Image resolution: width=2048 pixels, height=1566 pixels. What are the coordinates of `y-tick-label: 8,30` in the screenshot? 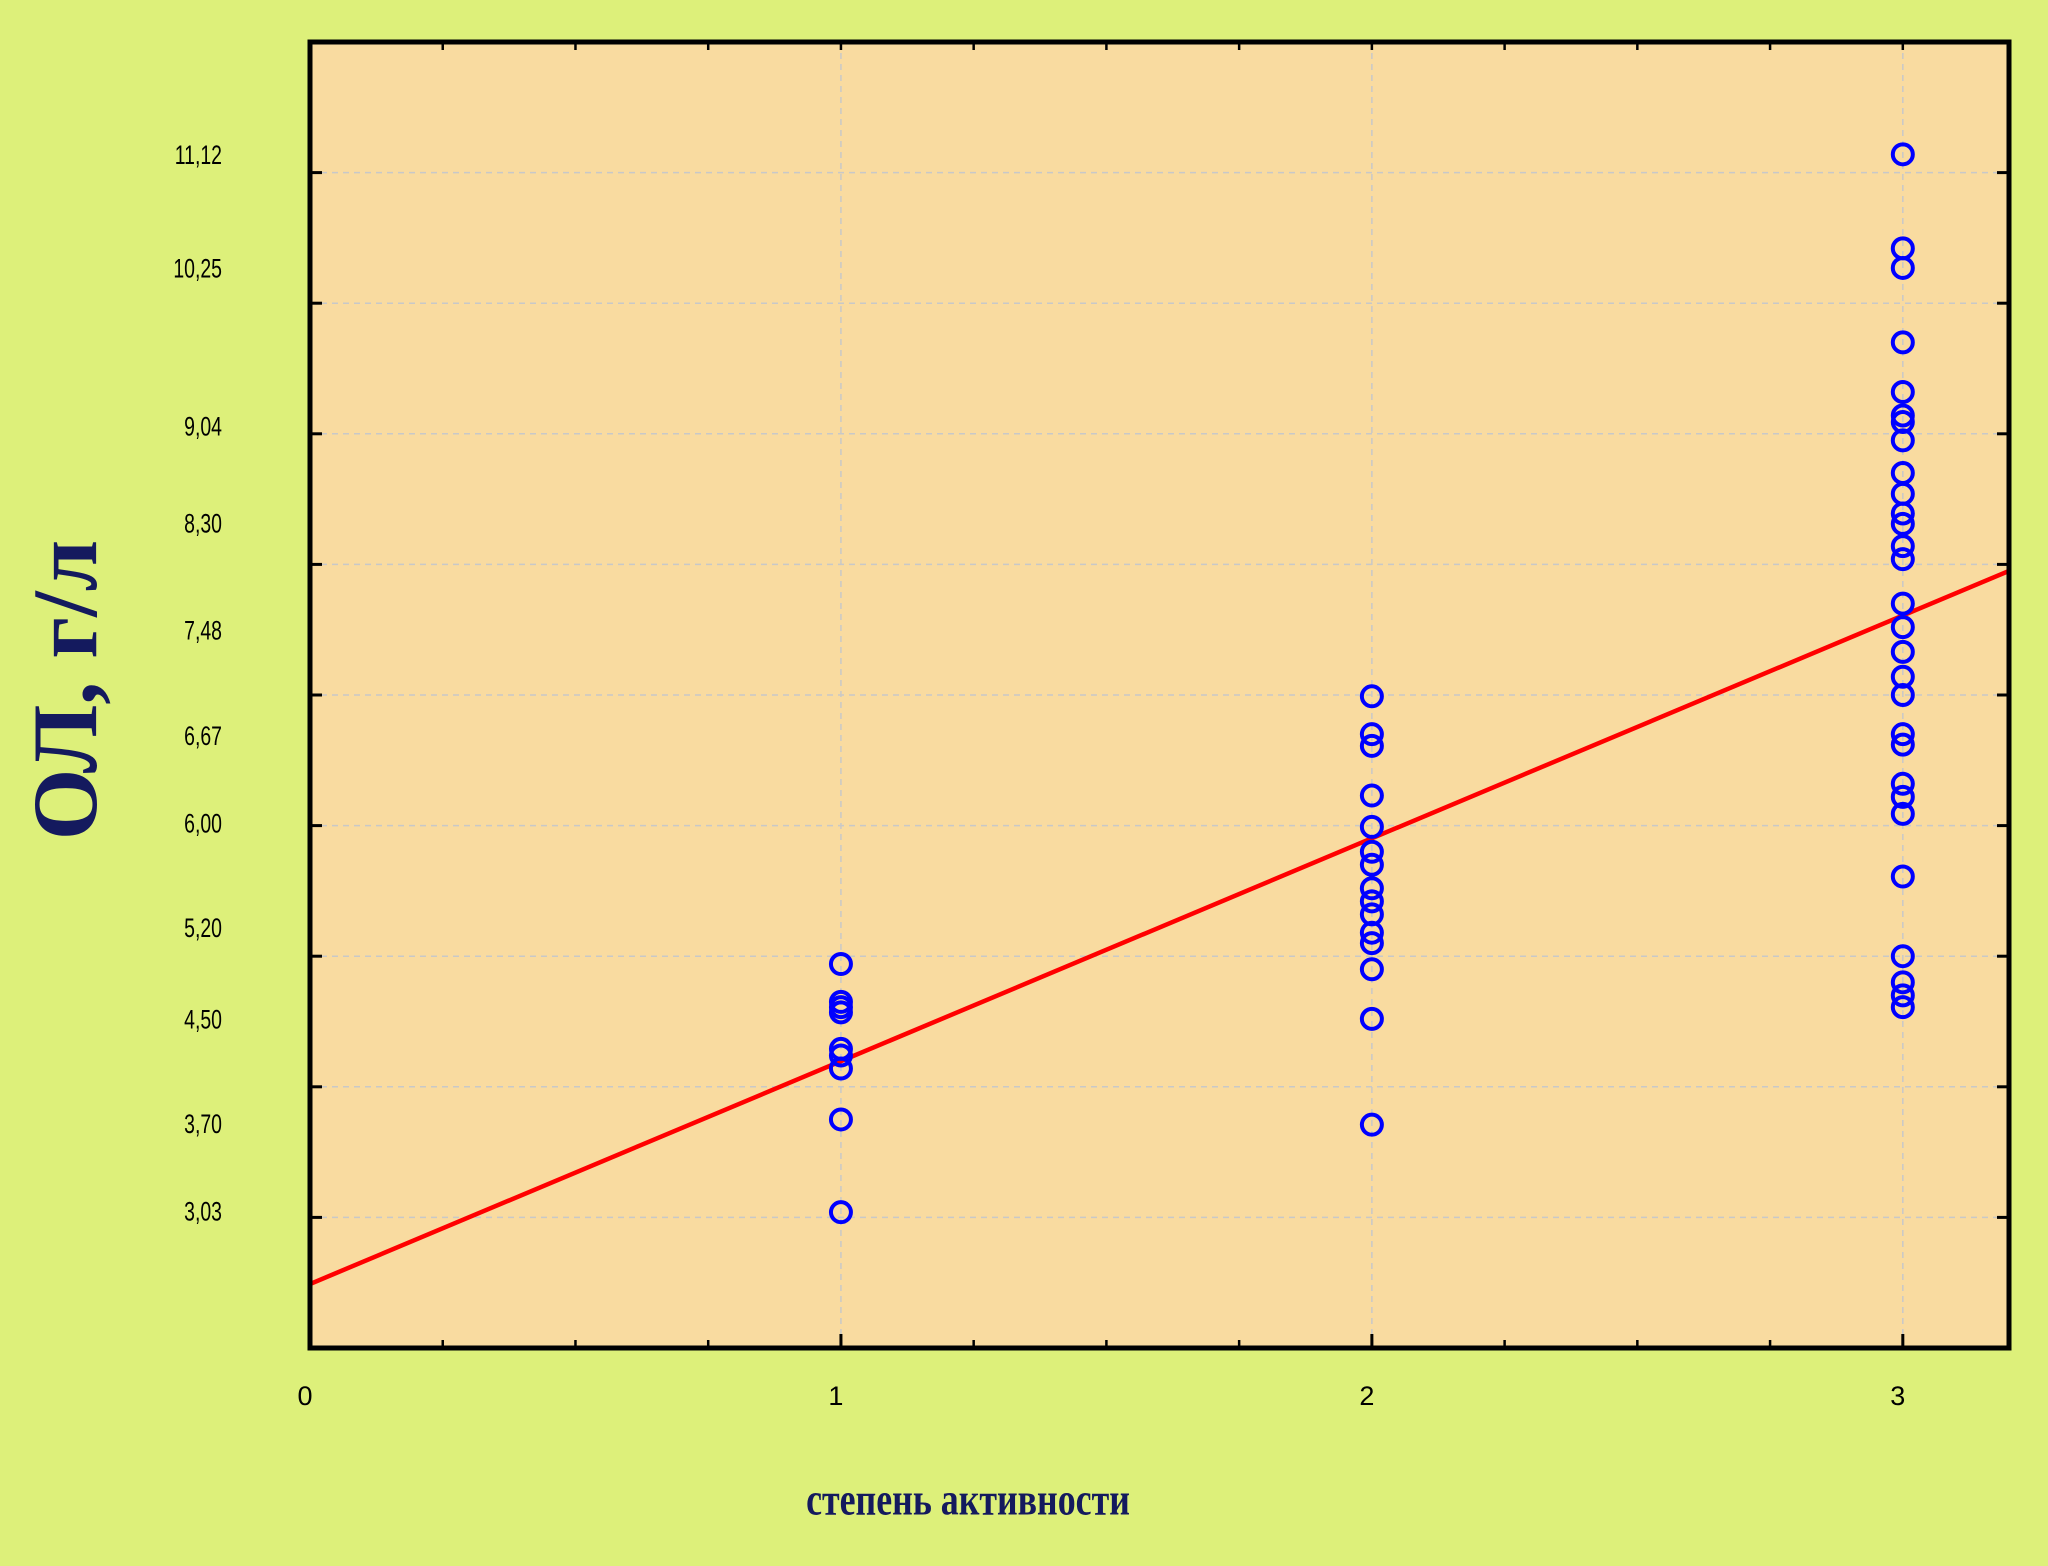 It's located at (203, 523).